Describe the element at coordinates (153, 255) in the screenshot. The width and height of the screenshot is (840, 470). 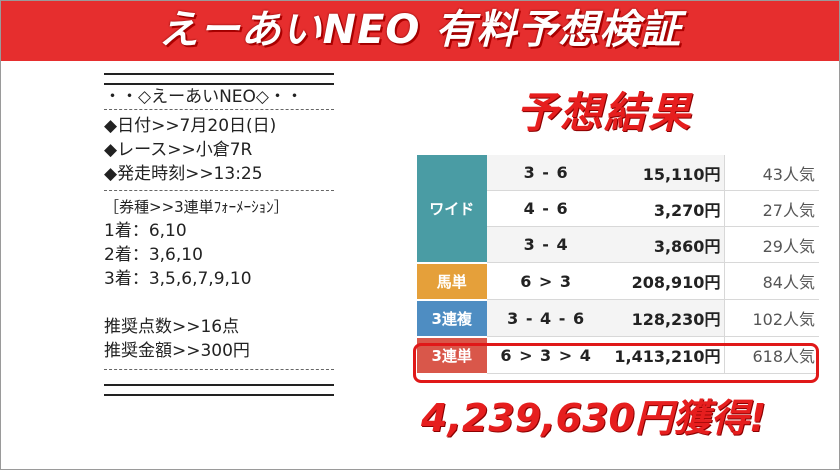
I see `ticket-second-place: 2着：3,6,10` at that location.